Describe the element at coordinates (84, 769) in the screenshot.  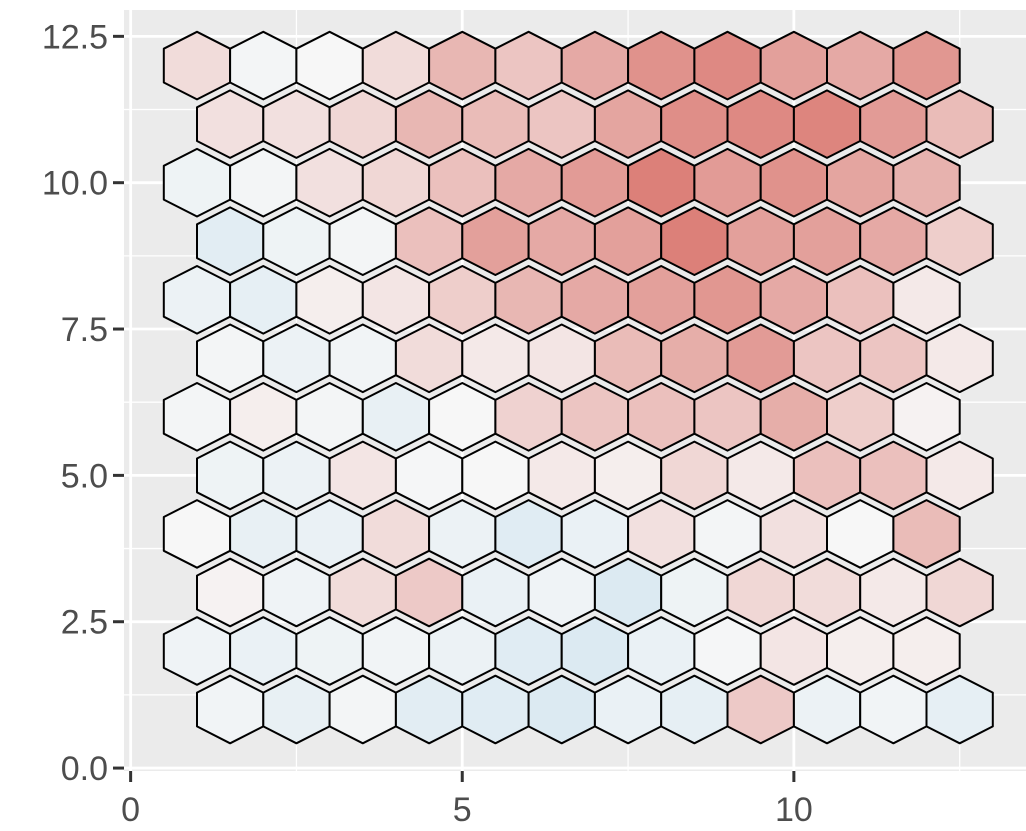
I see `y-tick-label: 0.0` at that location.